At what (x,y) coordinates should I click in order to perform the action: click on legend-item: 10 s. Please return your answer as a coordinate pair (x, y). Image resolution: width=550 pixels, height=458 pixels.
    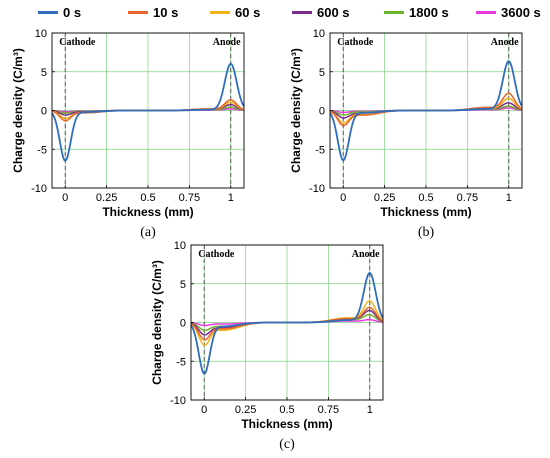
    Looking at the image, I should click on (153, 12).